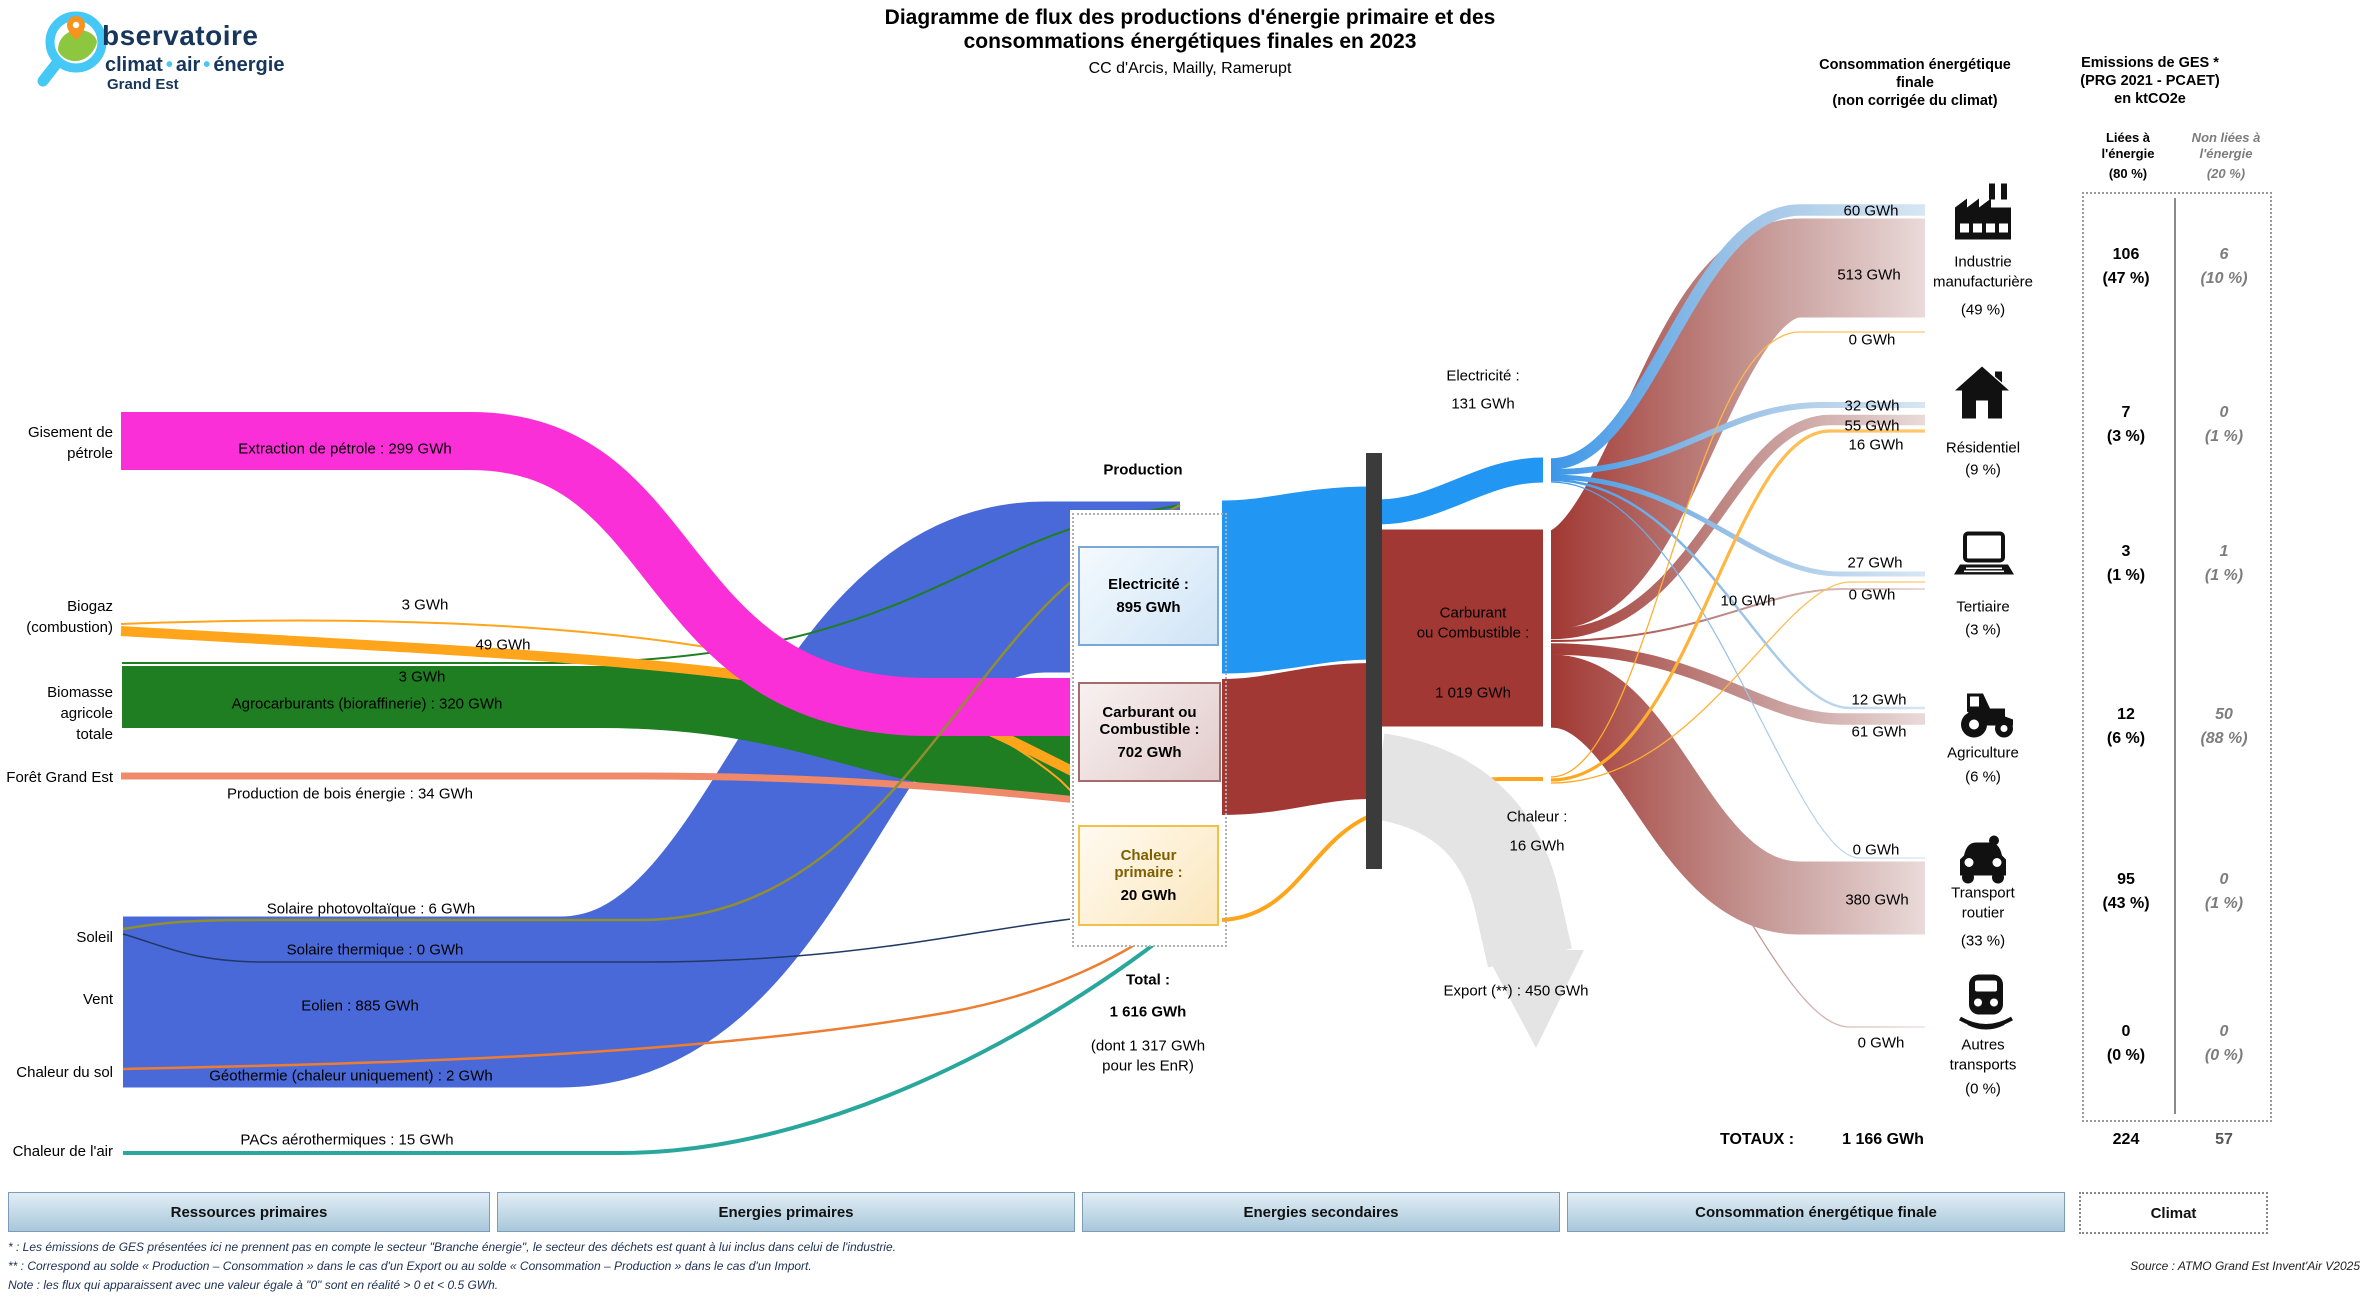 The height and width of the screenshot is (1299, 2370). I want to click on logo-tag-climat: climat, so click(134, 65).